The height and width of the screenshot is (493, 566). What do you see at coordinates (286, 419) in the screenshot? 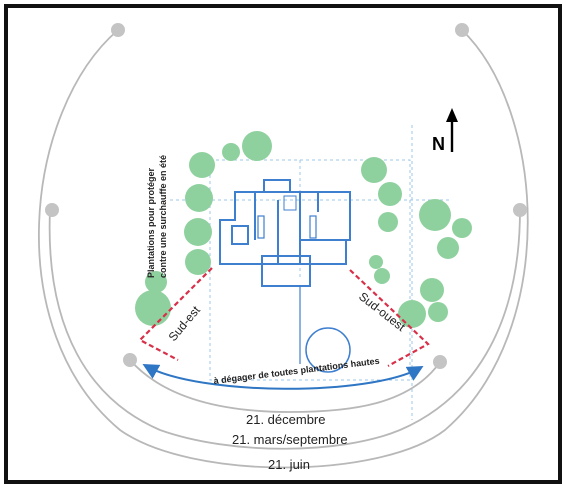
I see `sun-path-december-label: 21. décembre` at bounding box center [286, 419].